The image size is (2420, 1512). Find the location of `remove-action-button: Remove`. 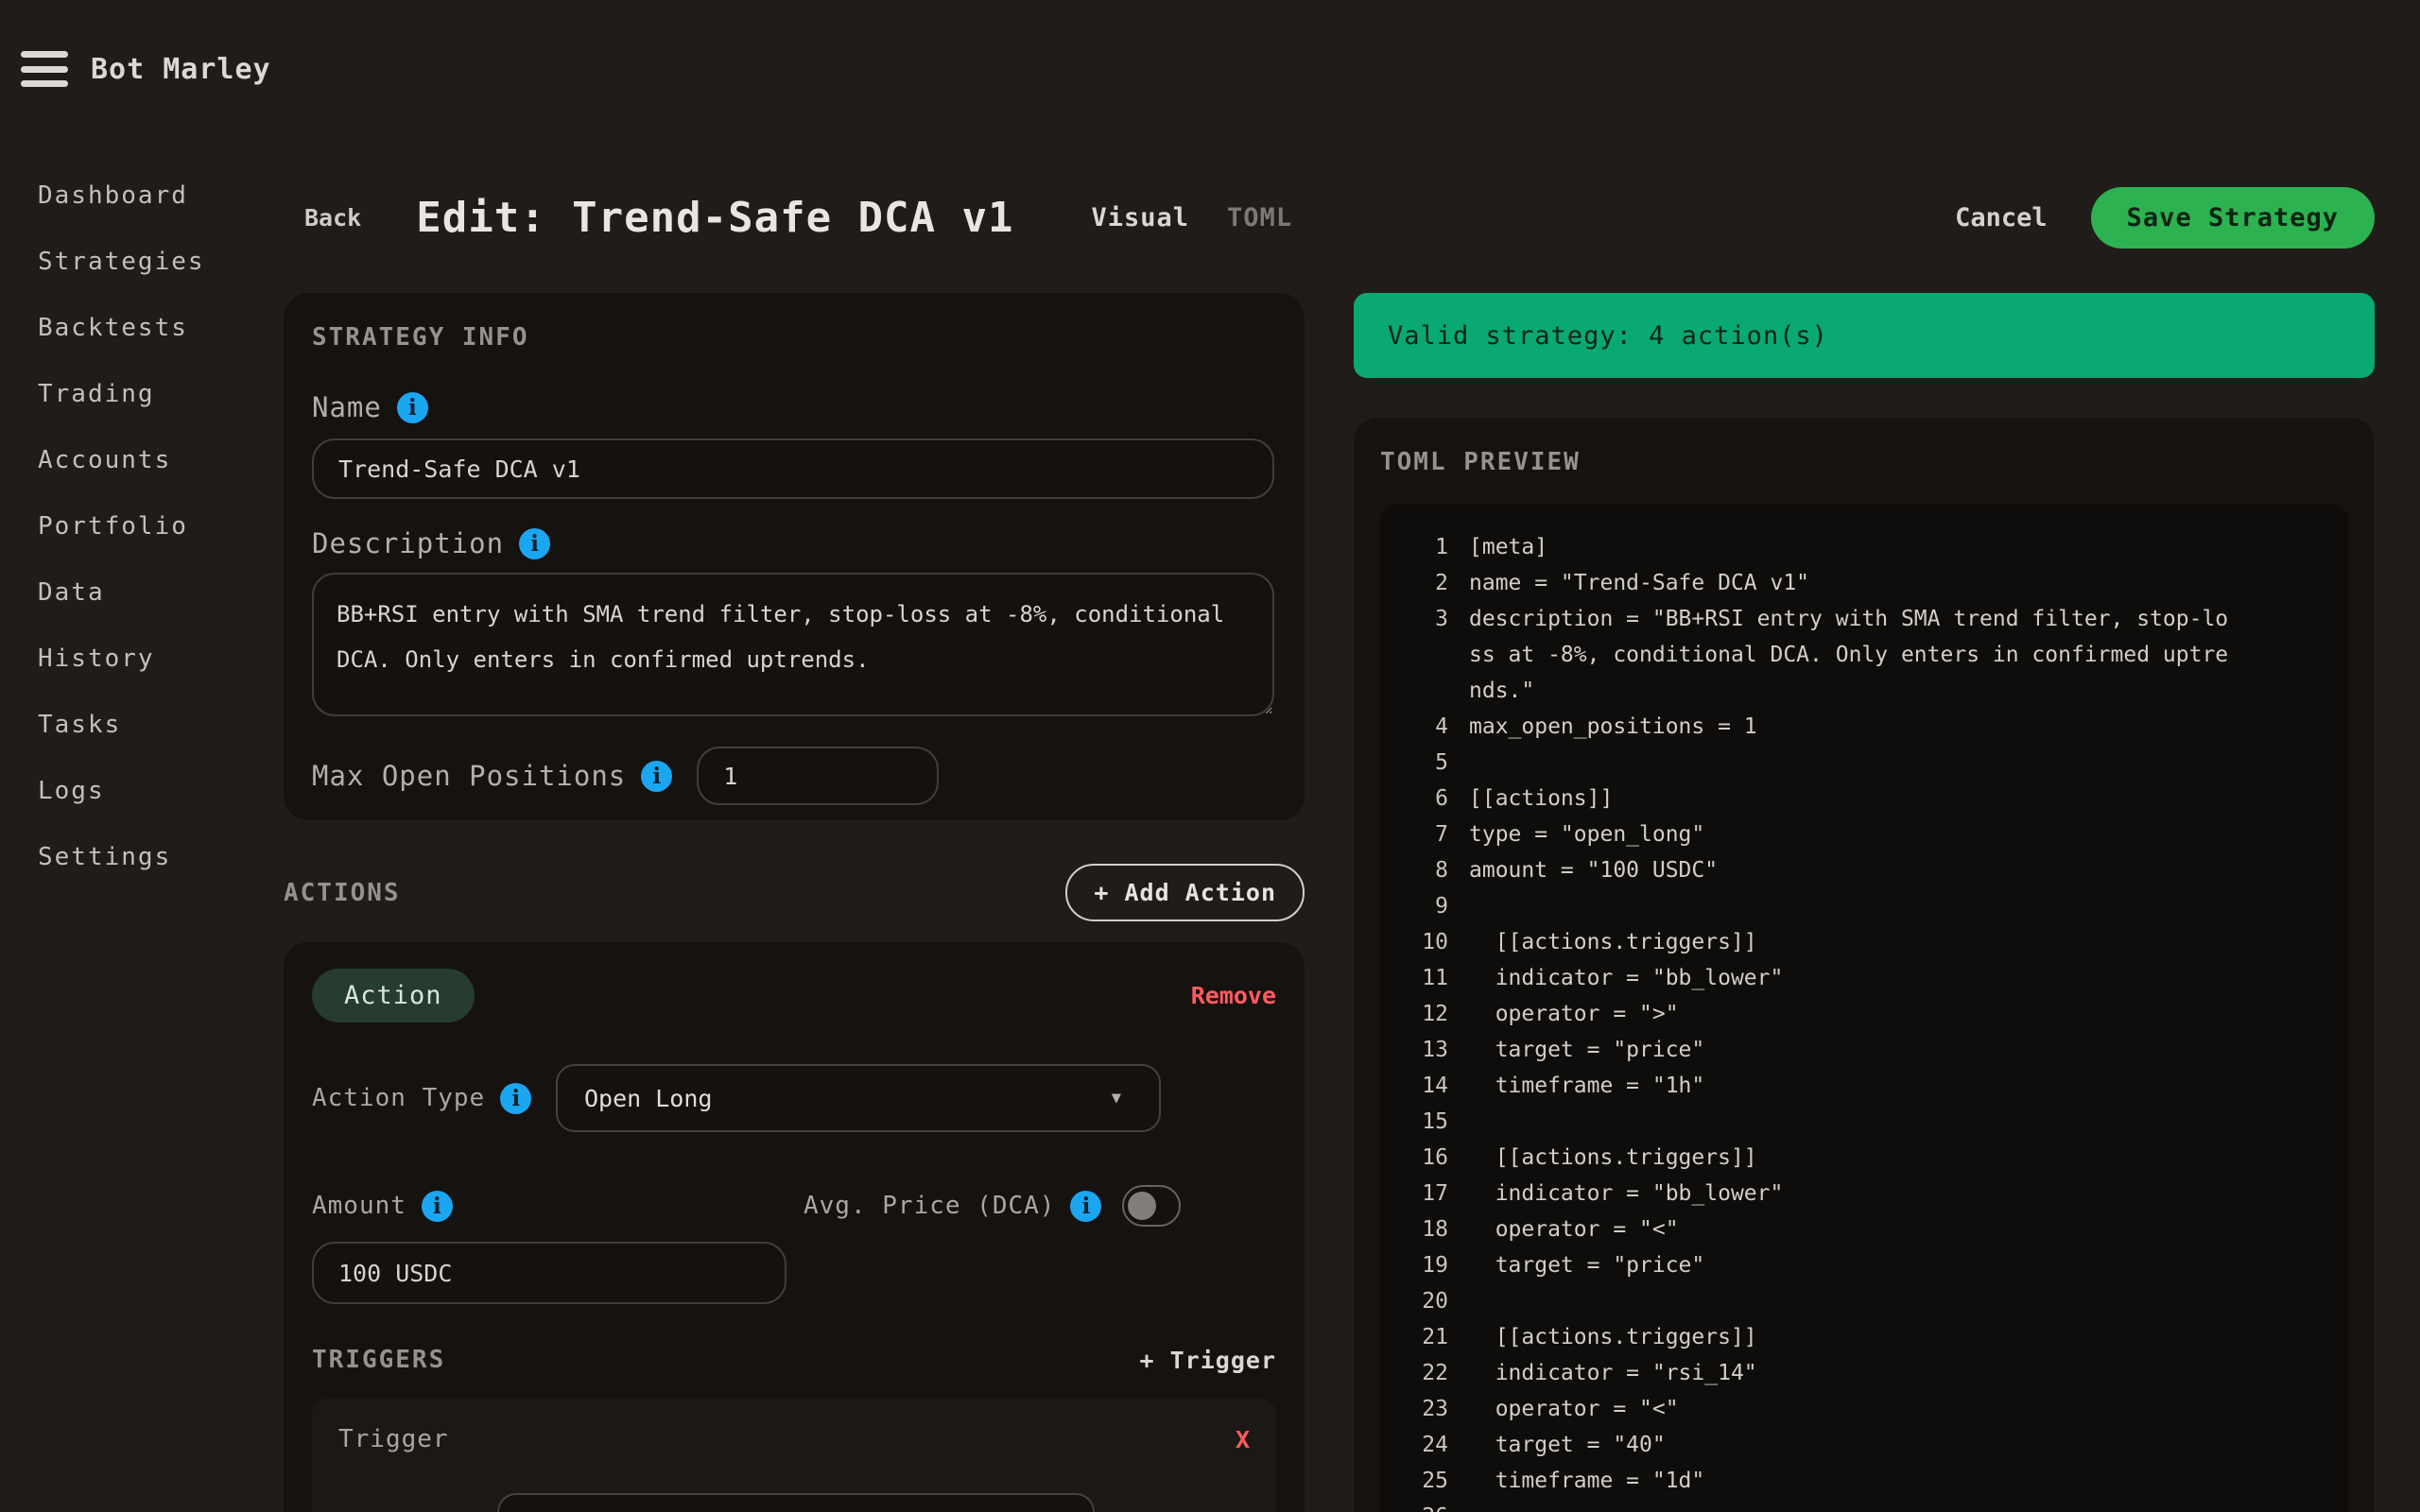

remove-action-button: Remove is located at coordinates (1233, 995).